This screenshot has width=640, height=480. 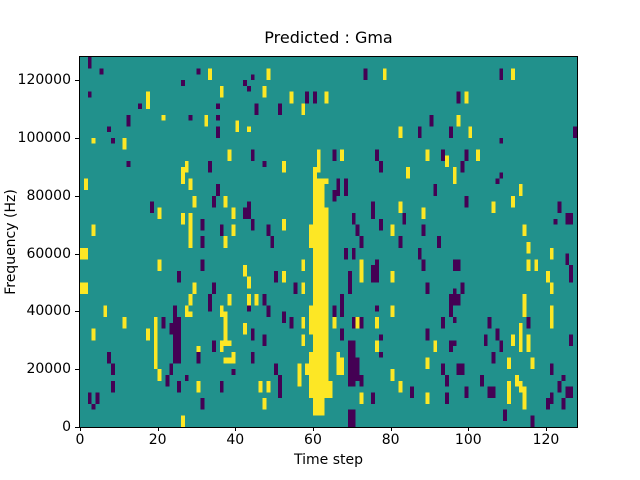 I want to click on x-axis-label: Time step, so click(x=328, y=460).